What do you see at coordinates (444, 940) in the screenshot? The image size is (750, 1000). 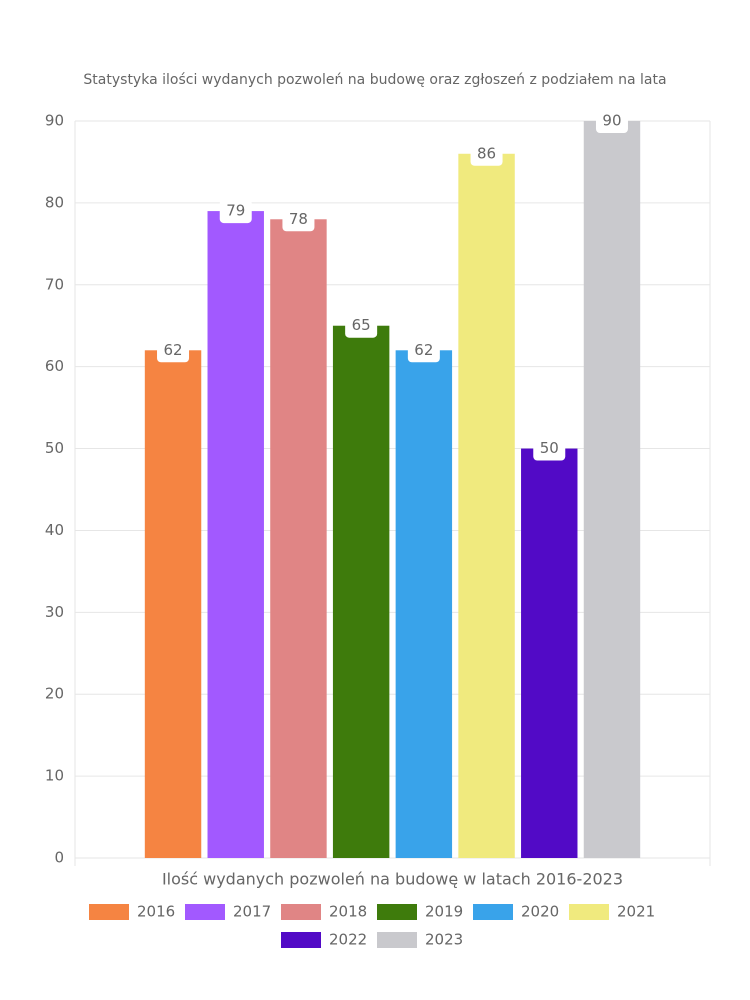 I see `legend-label: 2023` at bounding box center [444, 940].